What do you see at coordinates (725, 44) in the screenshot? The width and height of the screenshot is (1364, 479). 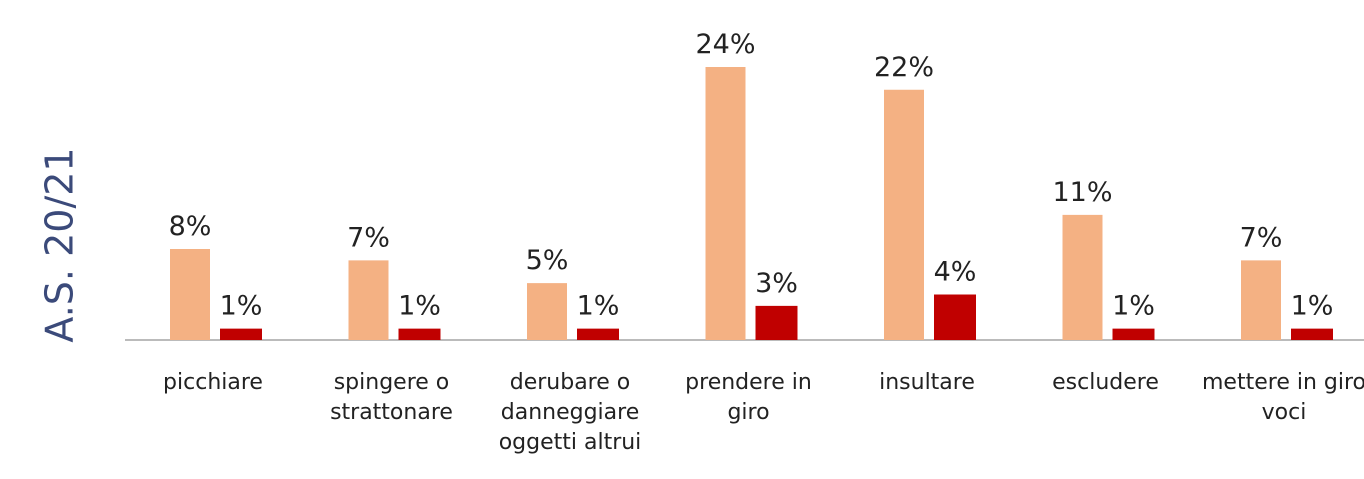 I see `data-label: 24%` at bounding box center [725, 44].